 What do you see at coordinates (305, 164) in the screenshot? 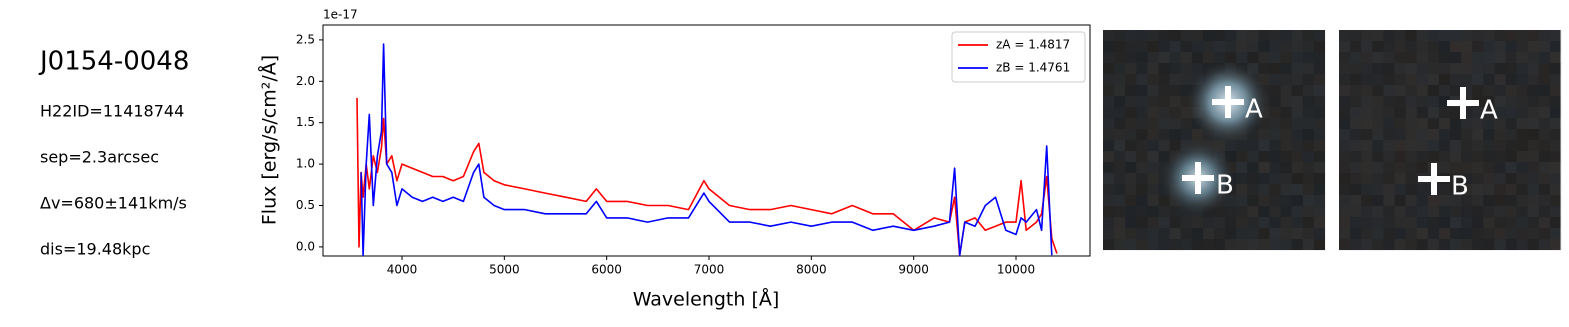
I see `y-tick-label: 1.0` at bounding box center [305, 164].